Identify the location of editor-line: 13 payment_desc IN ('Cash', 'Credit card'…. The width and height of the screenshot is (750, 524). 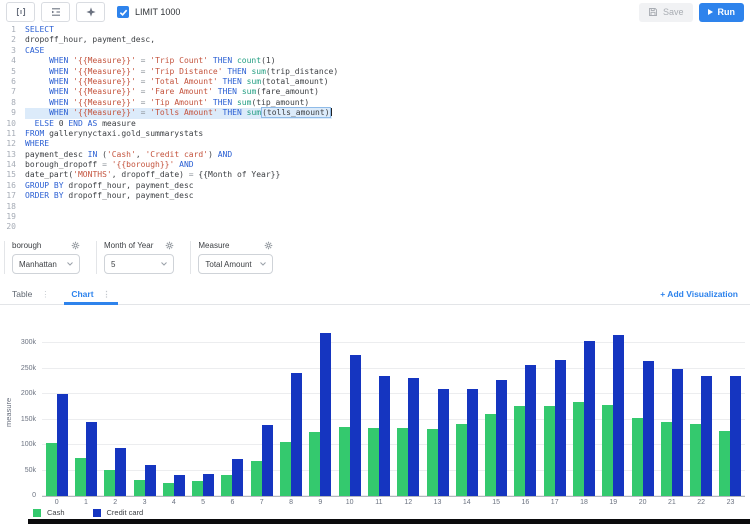
(375, 155).